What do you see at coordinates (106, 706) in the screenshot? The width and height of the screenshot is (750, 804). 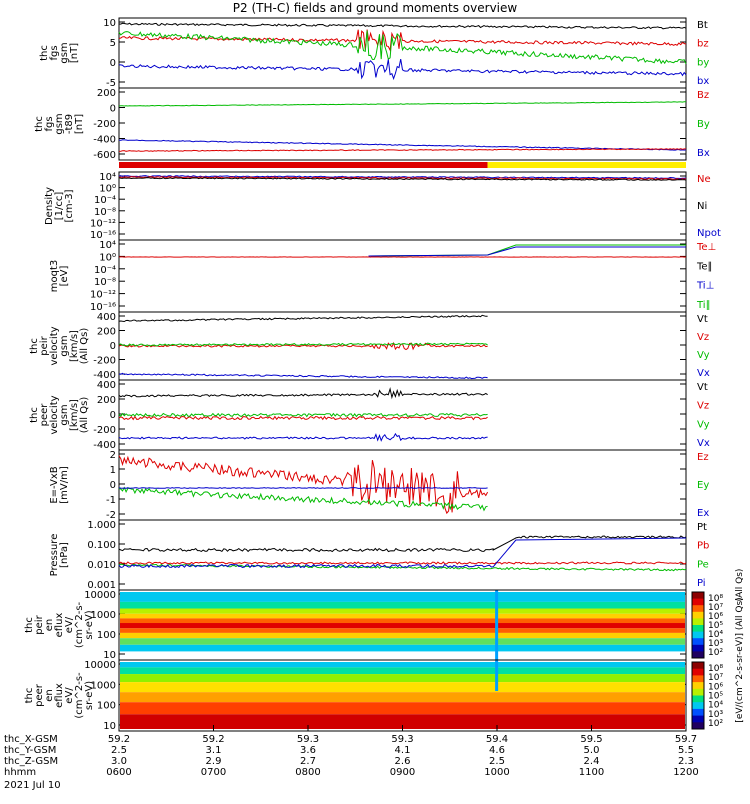 I see `ytick-label-peer_spec-2: 100` at bounding box center [106, 706].